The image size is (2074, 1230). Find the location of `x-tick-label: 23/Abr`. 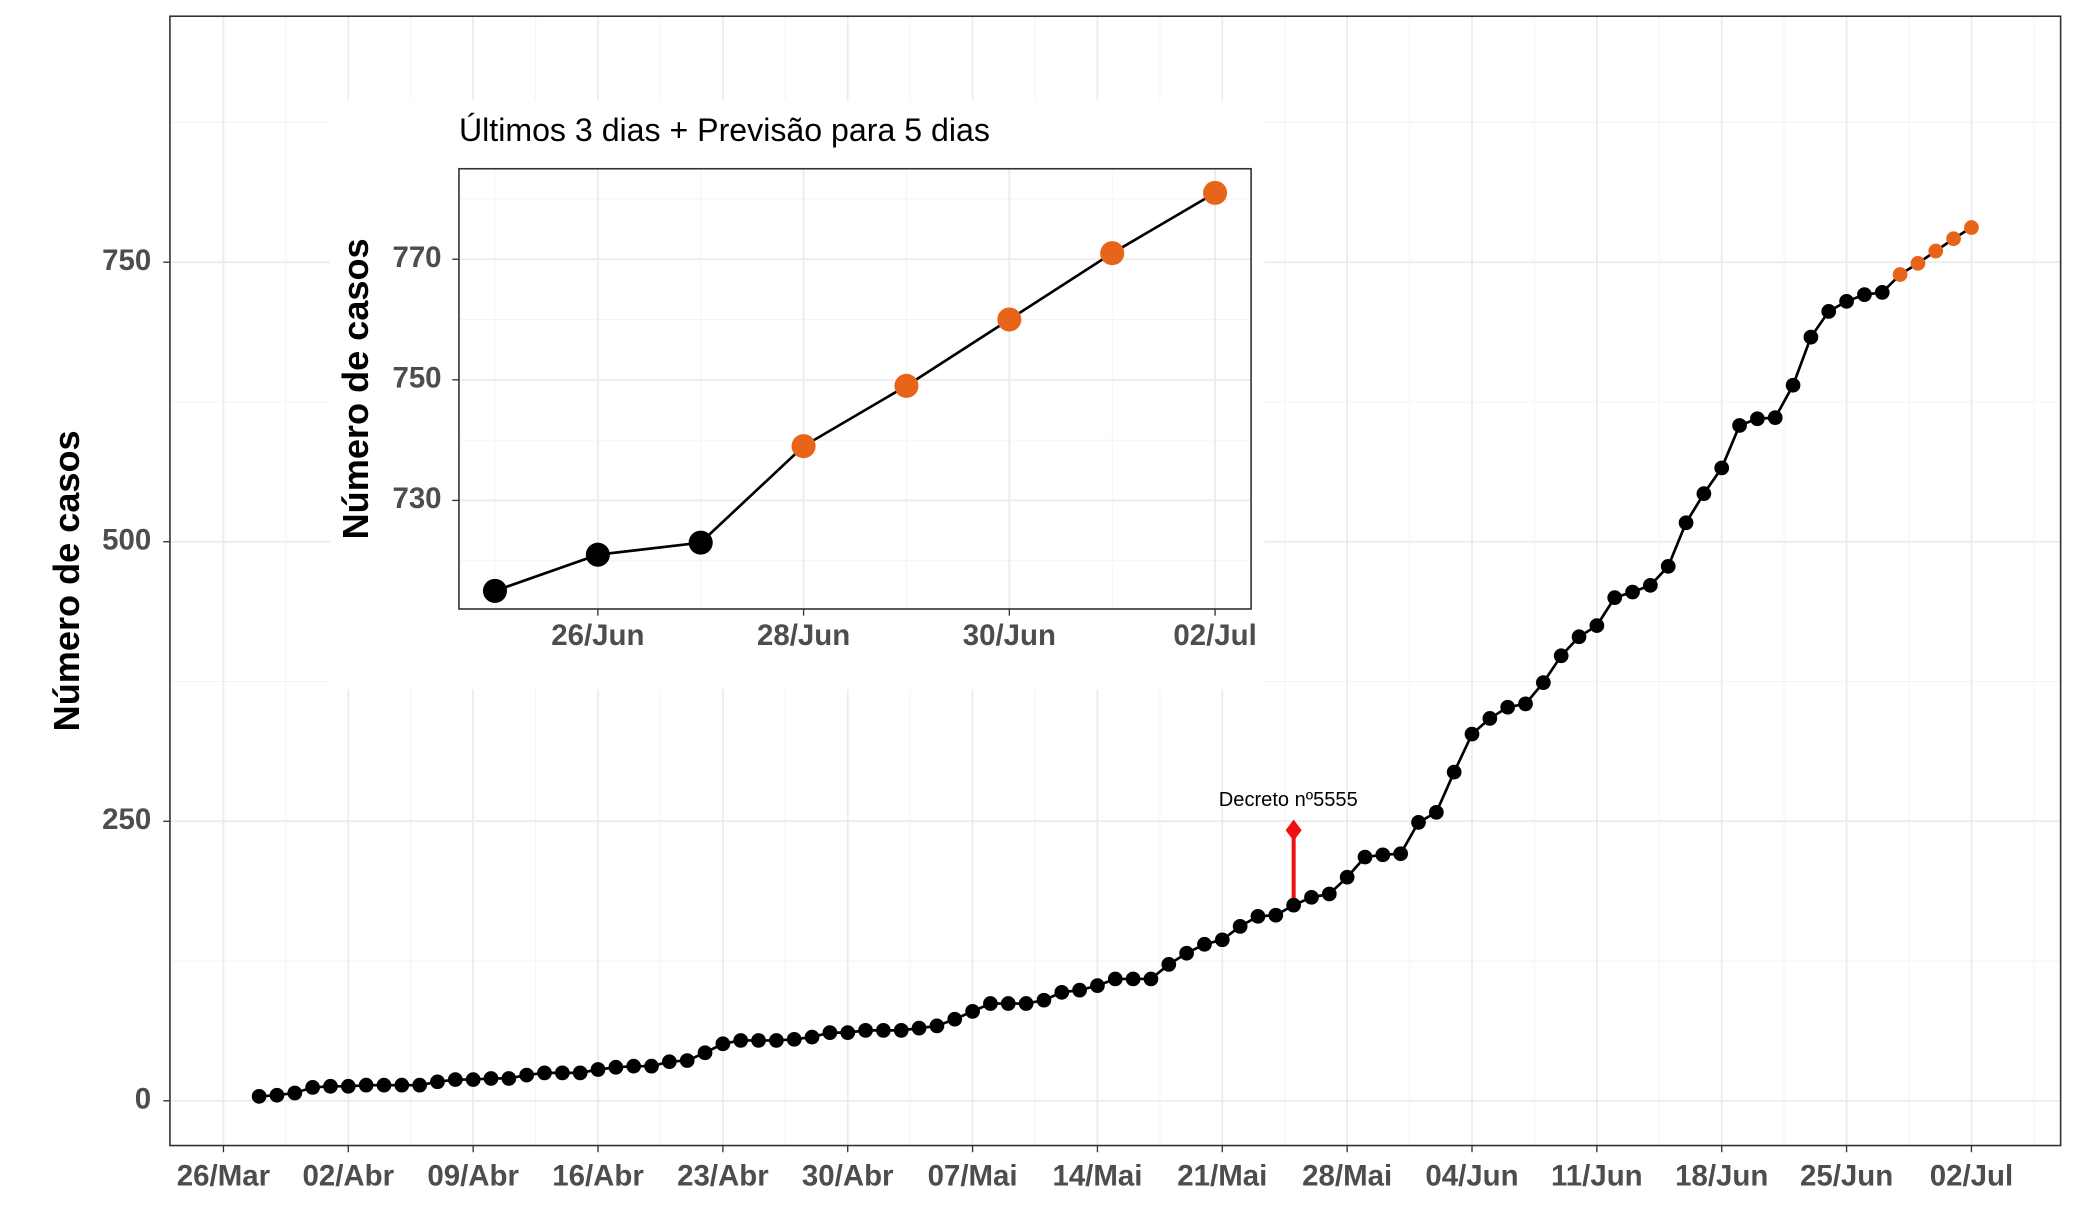

x-tick-label: 23/Abr is located at coordinates (723, 1175).